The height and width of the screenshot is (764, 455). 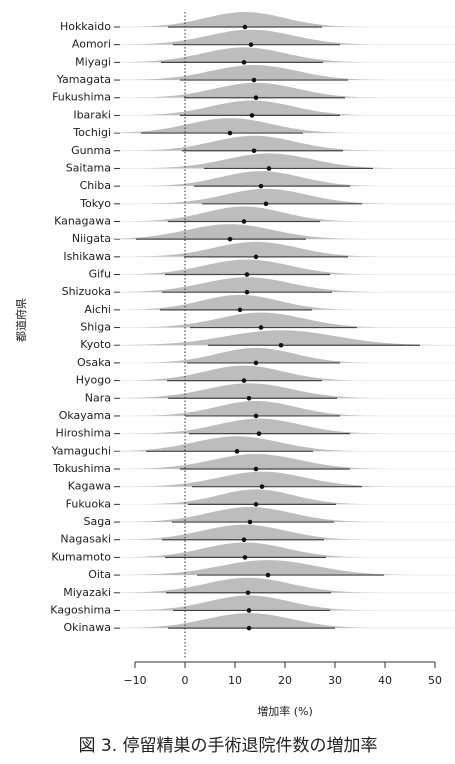 What do you see at coordinates (385, 680) in the screenshot?
I see `x-tick-label: 40` at bounding box center [385, 680].